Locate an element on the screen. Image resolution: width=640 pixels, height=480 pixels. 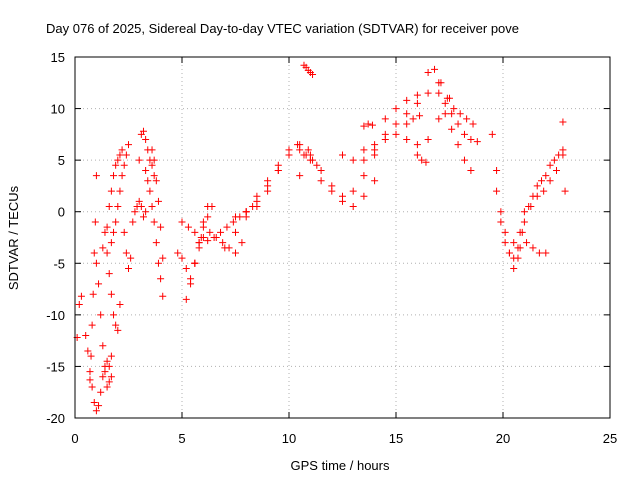
x-tick-labels: 0 5 10 15 20 25 is located at coordinates (344, 438).